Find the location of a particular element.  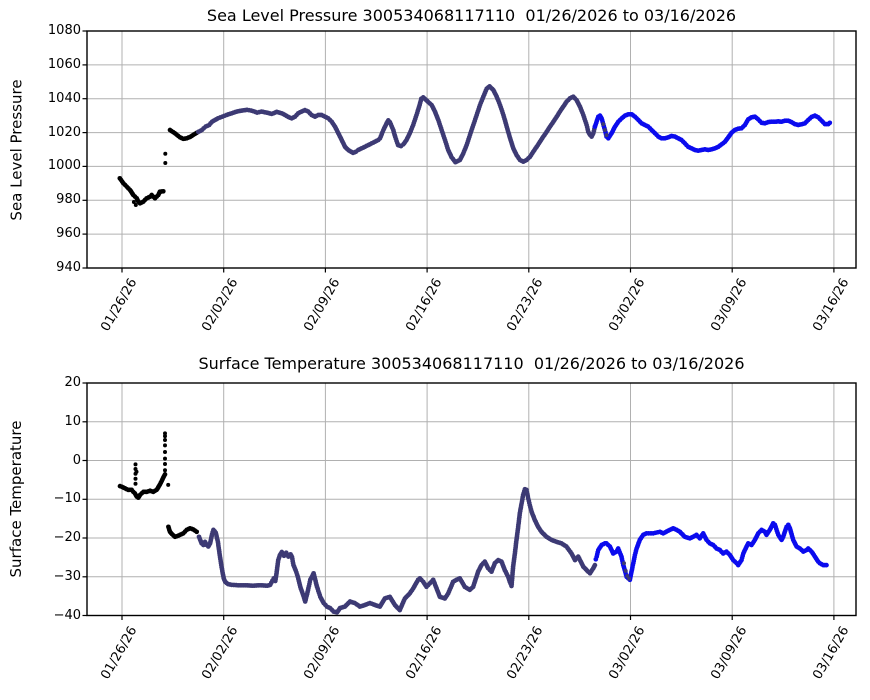

y-tick-label: 1060 is located at coordinates (64, 64).